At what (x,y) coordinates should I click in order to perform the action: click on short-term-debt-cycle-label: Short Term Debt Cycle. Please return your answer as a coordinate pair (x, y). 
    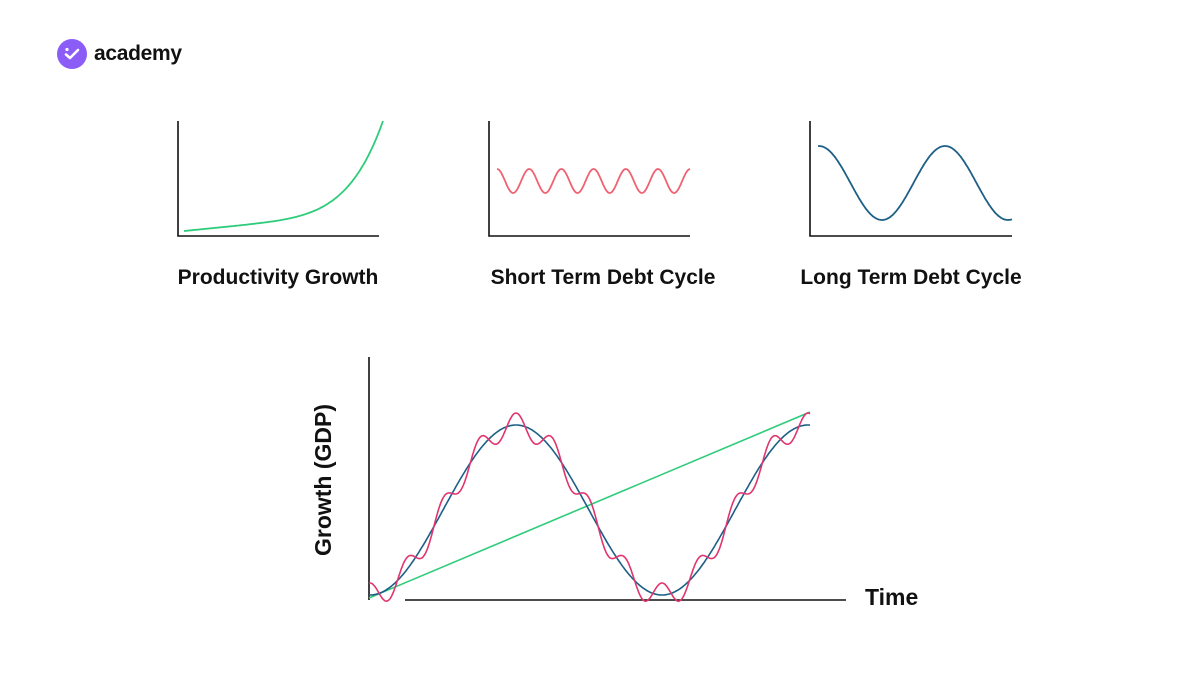
    Looking at the image, I should click on (603, 277).